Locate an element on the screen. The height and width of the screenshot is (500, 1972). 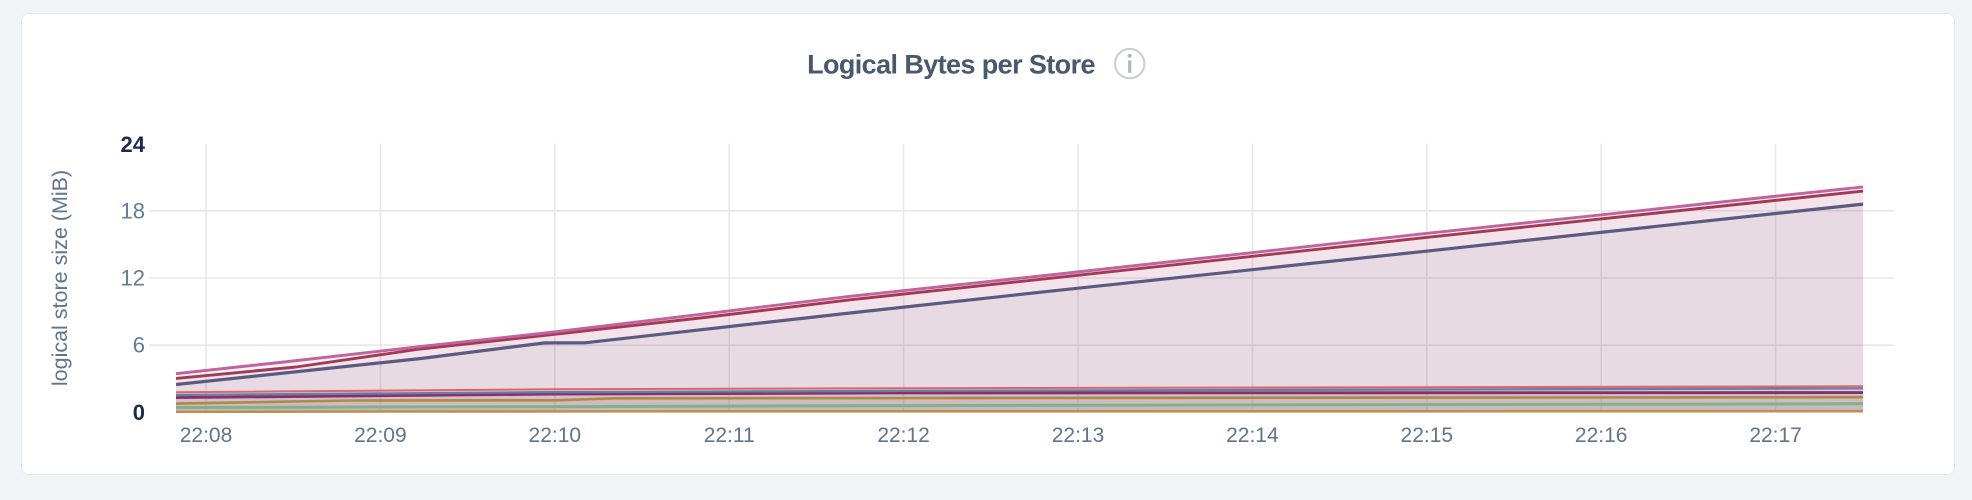
svg-text: logical store size (MiB) is located at coordinates (60, 278).